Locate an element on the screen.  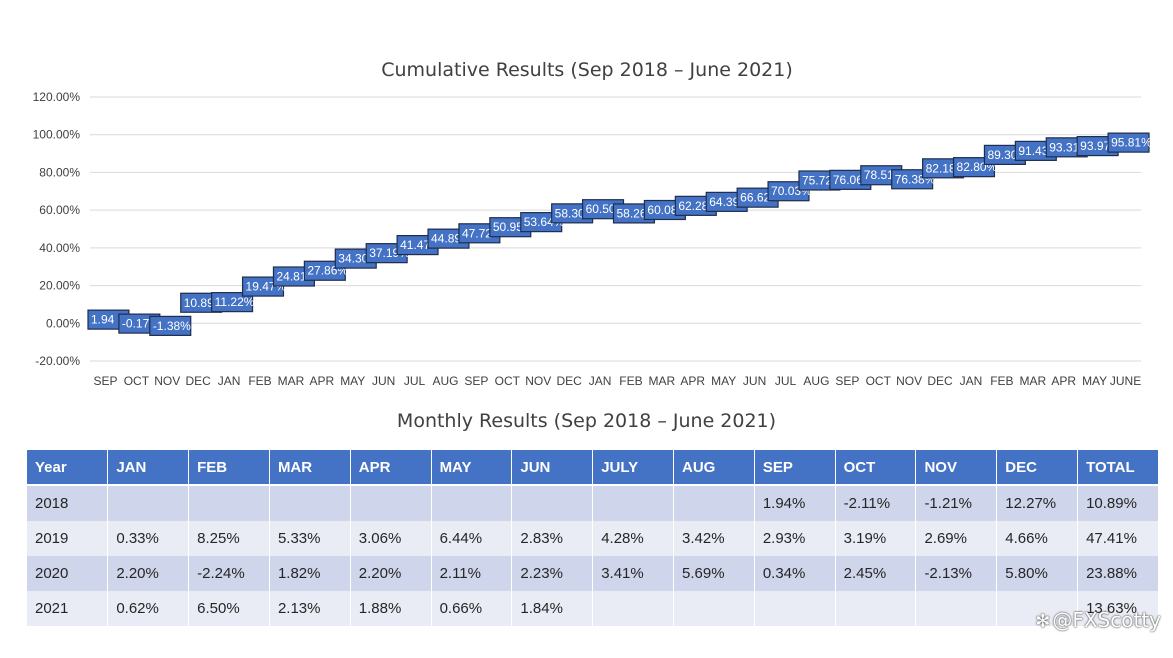
data-label: 76.06 is located at coordinates (848, 180).